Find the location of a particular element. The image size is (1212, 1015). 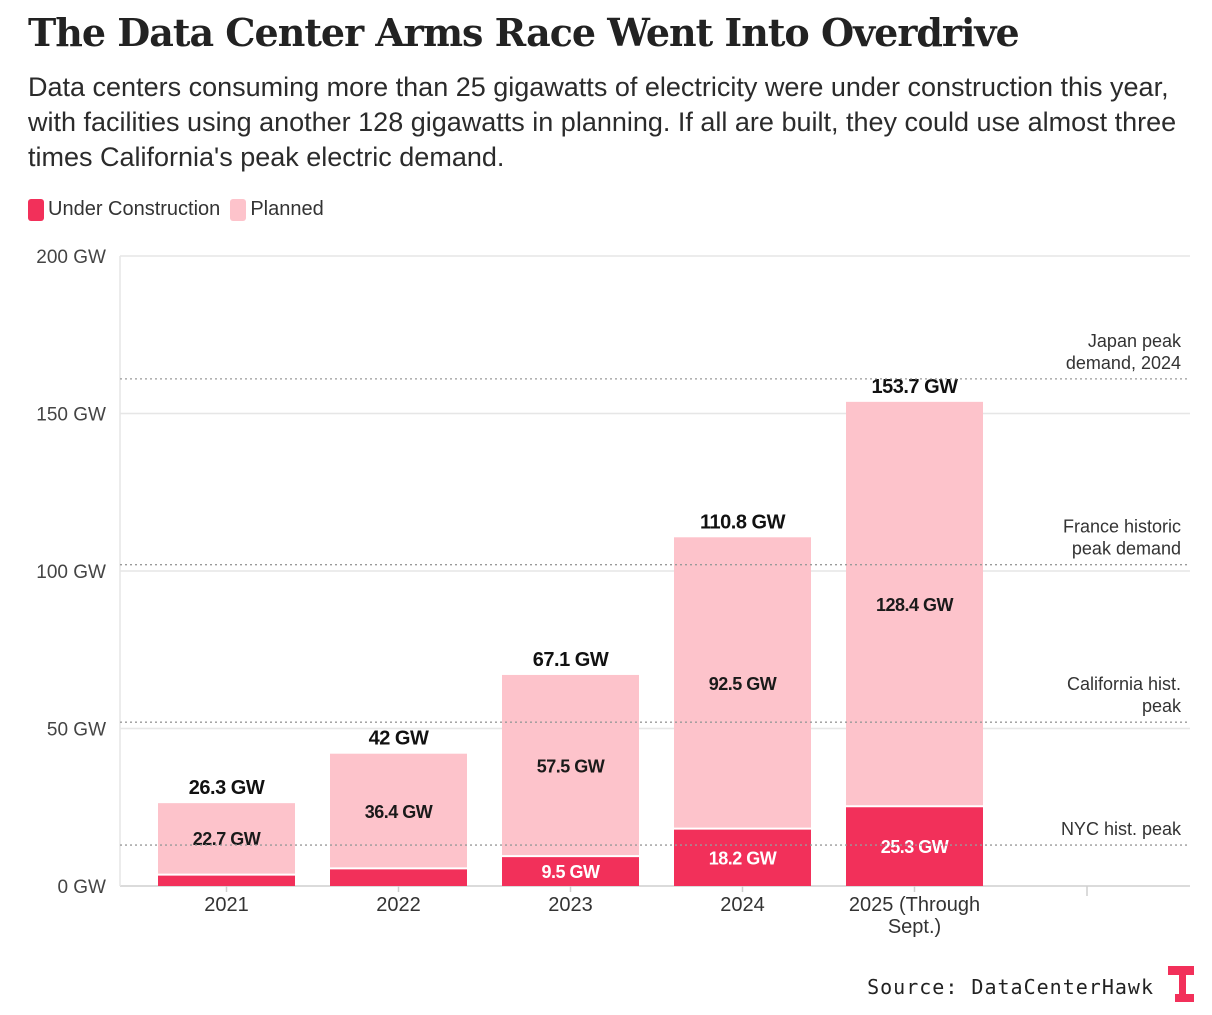

x-tick-label: 2021 is located at coordinates (226, 905).